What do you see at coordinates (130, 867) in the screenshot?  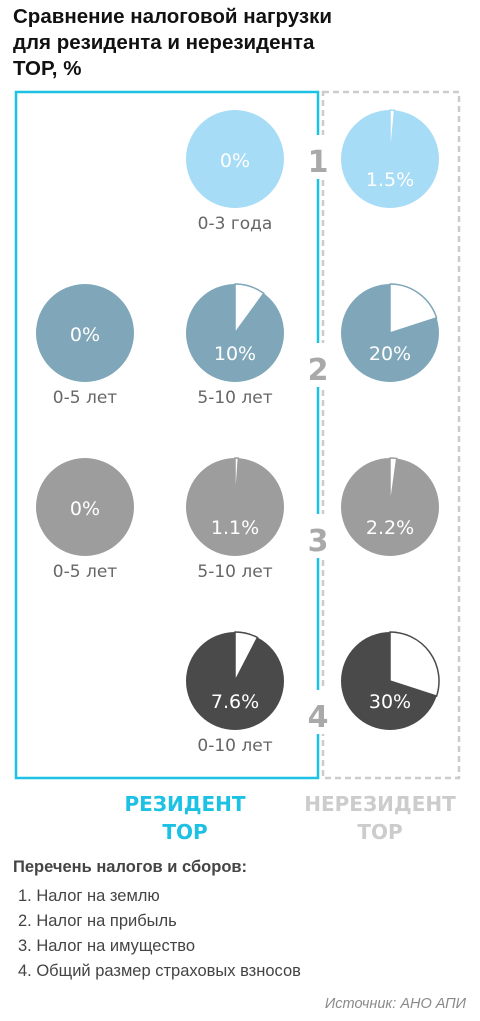 I see `tax-list-title: Перечень налогов и сборов:` at bounding box center [130, 867].